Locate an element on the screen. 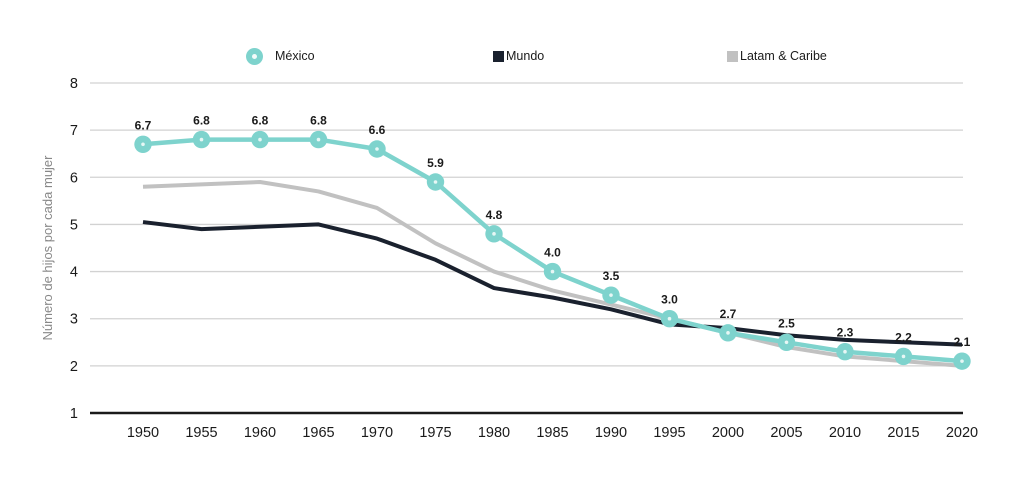  y-tick-label: 4 is located at coordinates (74, 273).